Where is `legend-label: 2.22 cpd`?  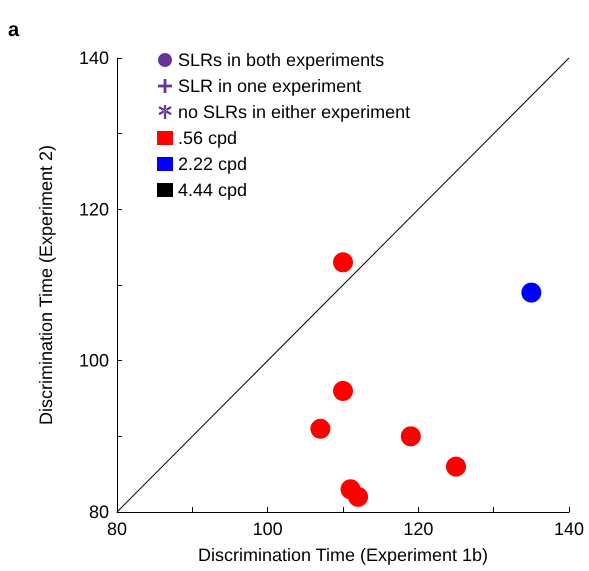
legend-label: 2.22 cpd is located at coordinates (213, 164).